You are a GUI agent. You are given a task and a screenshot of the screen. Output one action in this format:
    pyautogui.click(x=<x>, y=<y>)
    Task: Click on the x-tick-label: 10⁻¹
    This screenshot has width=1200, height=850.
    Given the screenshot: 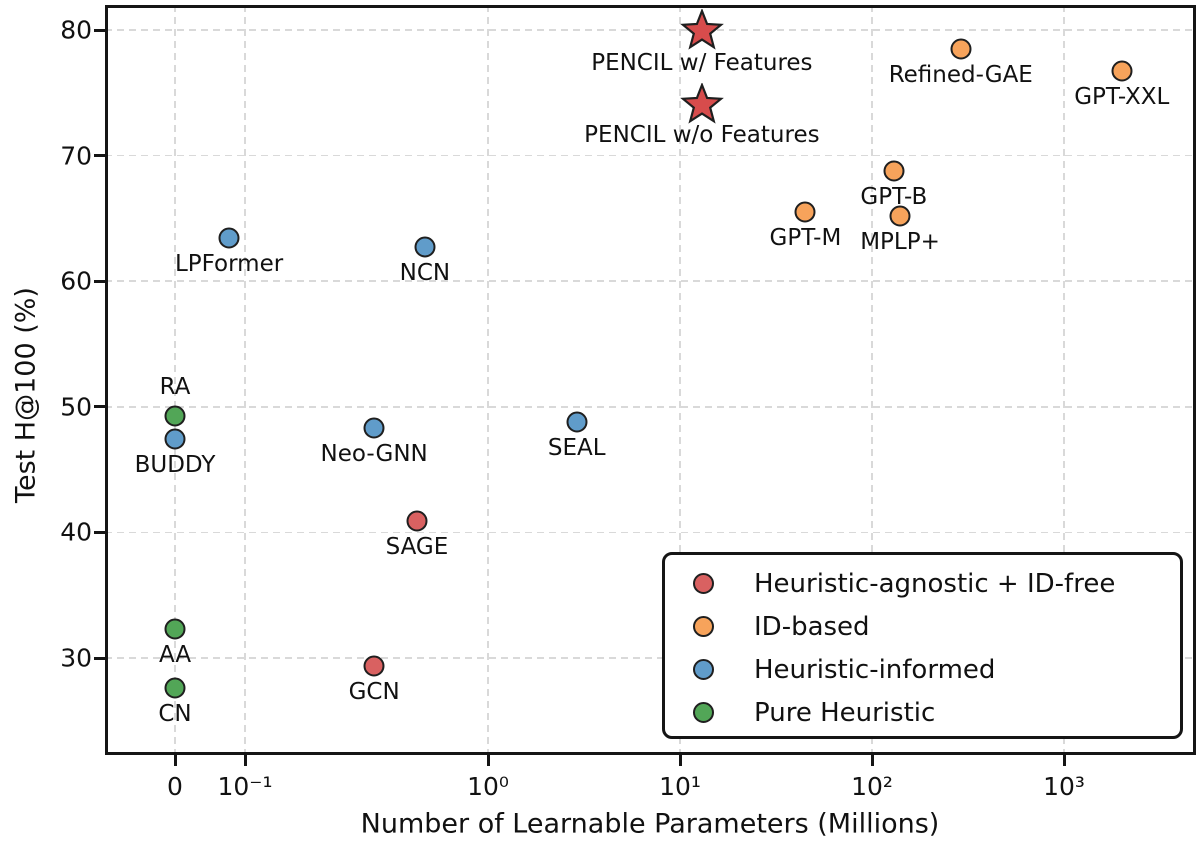 What is the action you would take?
    pyautogui.click(x=245, y=786)
    